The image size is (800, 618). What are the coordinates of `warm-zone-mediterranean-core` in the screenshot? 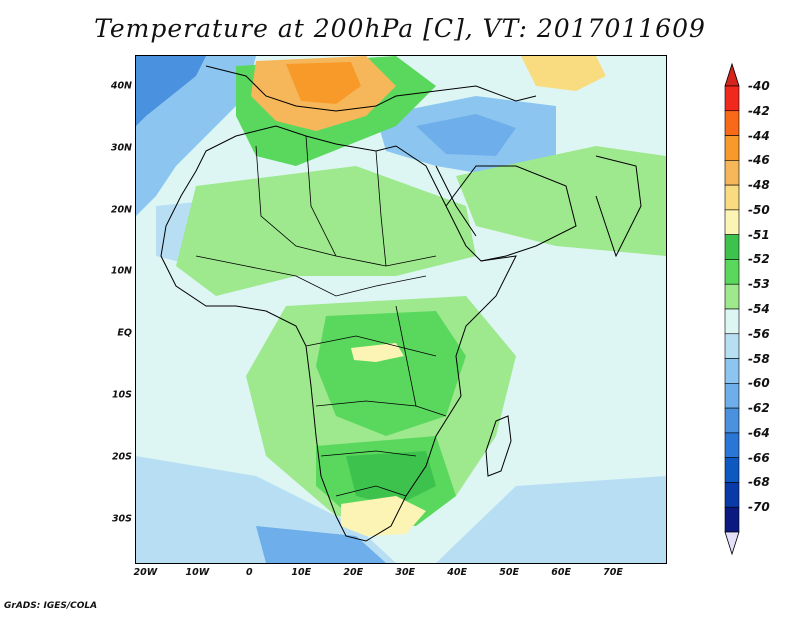 It's located at (323, 83).